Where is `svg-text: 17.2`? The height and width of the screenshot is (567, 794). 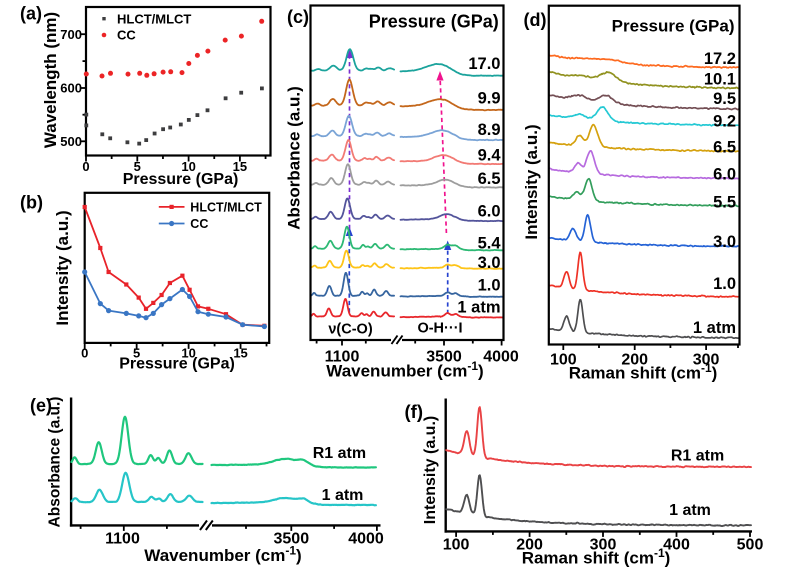
svg-text: 17.2 is located at coordinates (720, 59).